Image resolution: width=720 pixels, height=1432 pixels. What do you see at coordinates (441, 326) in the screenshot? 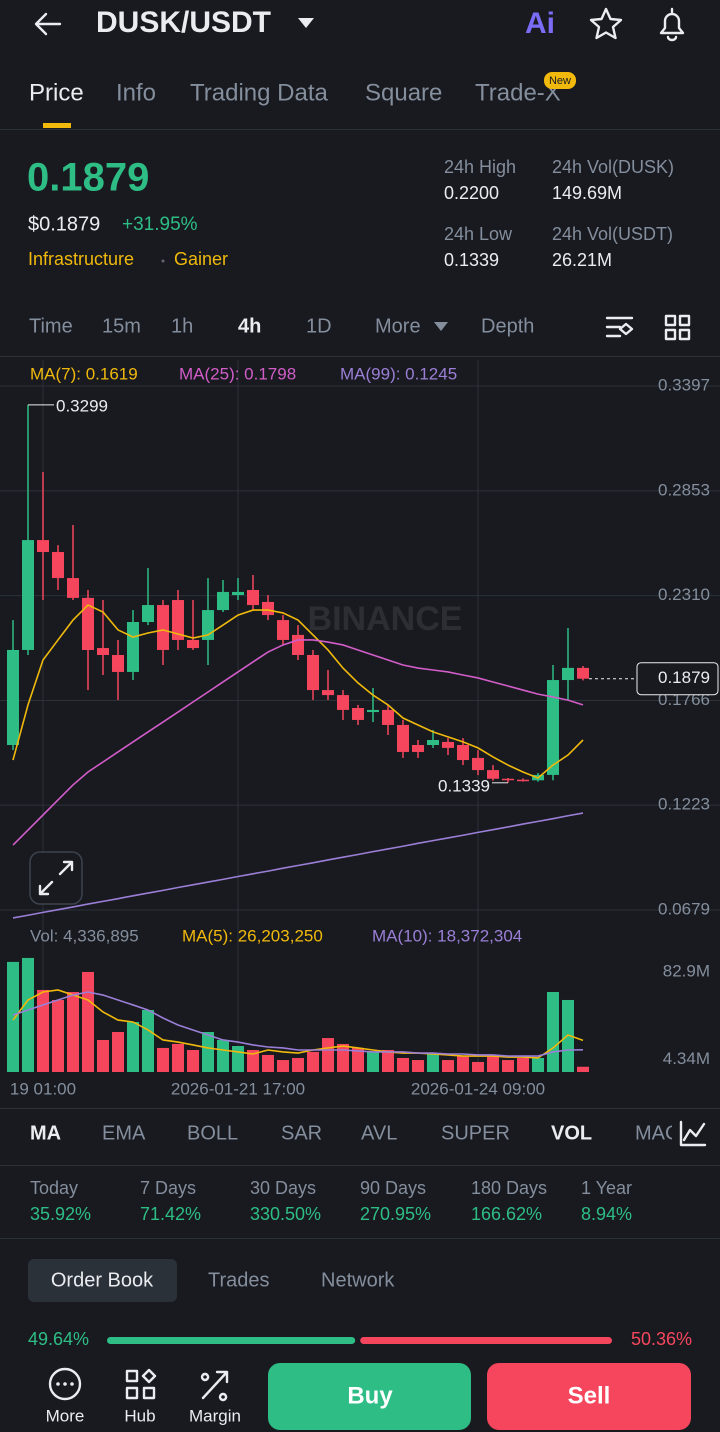
I see `more-dropdown` at bounding box center [441, 326].